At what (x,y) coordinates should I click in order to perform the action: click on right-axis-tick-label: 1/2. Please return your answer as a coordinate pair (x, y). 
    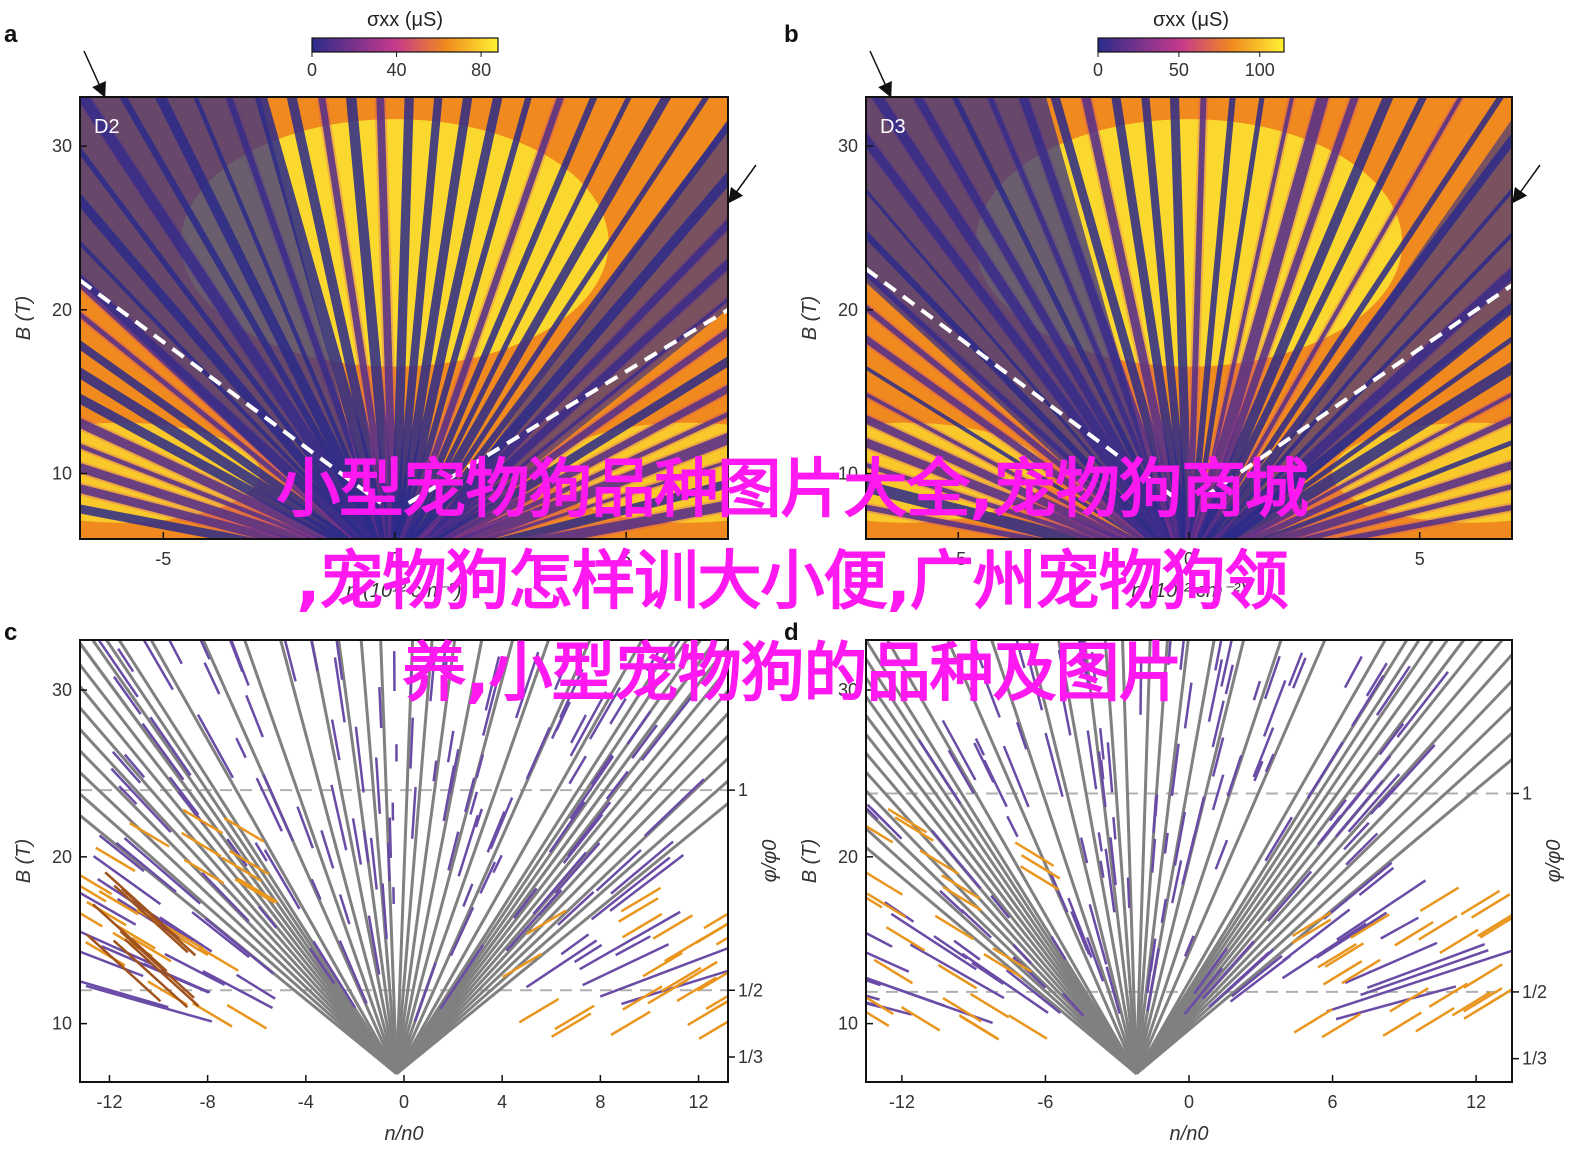
    Looking at the image, I should click on (750, 990).